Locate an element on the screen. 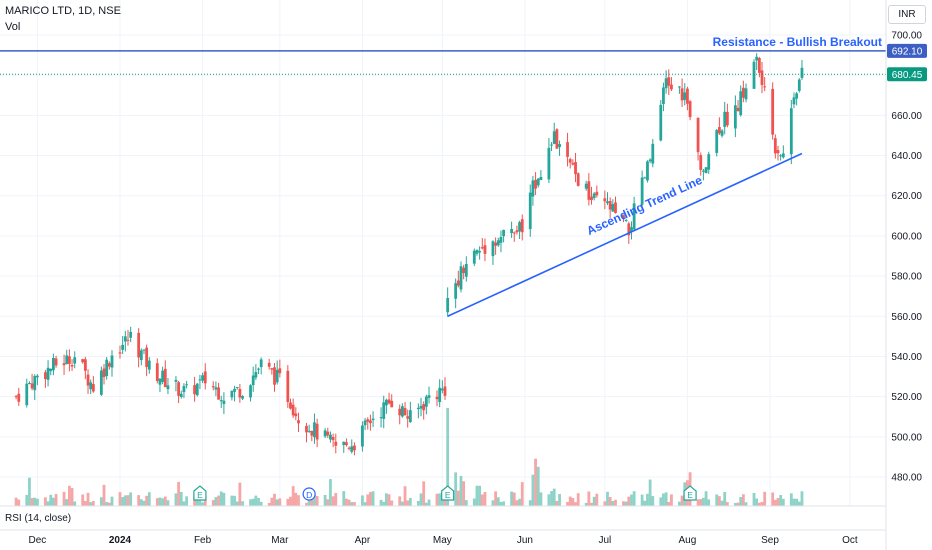  time-tick-label: Oct is located at coordinates (850, 540).